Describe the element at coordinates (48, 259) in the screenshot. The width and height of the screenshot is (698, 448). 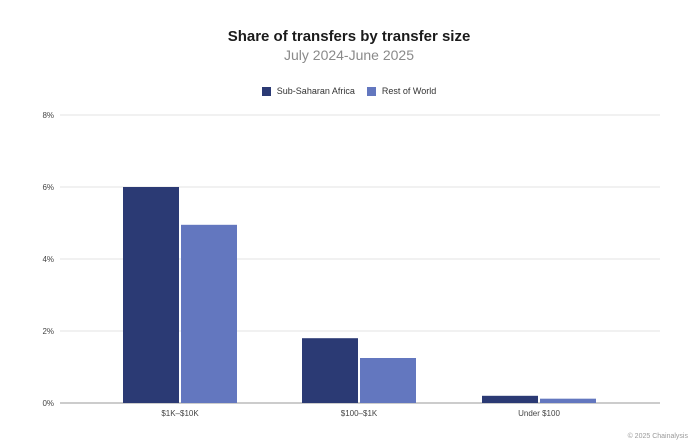
I see `y-tick-label: 4%` at that location.